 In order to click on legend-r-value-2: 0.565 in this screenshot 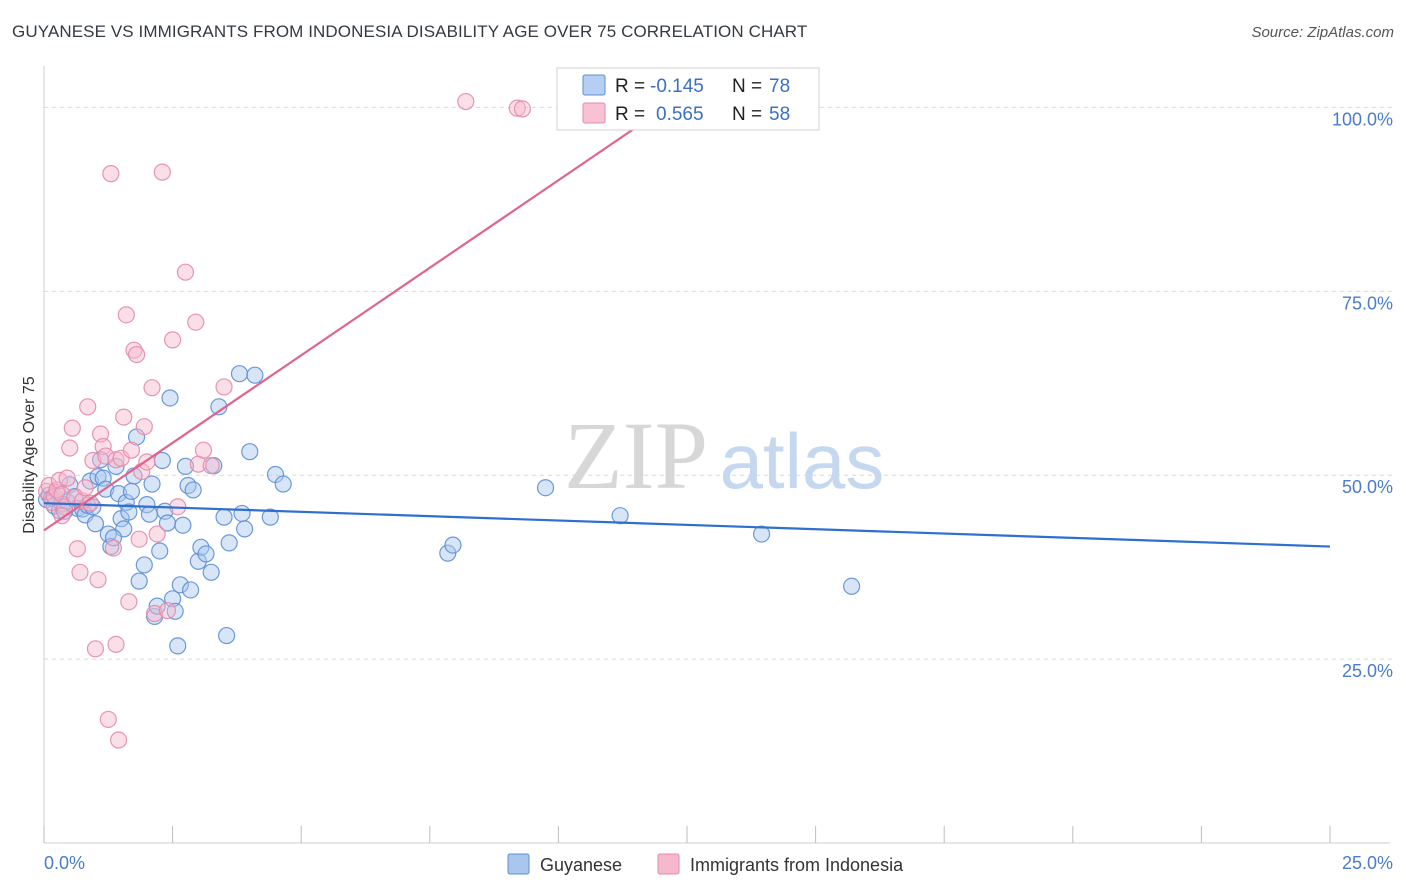, I will do `click(680, 114)`.